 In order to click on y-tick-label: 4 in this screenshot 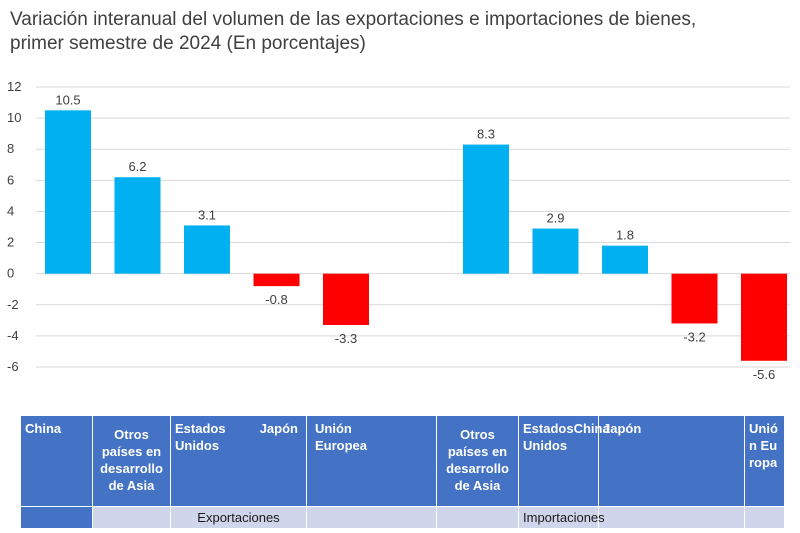, I will do `click(10, 210)`.